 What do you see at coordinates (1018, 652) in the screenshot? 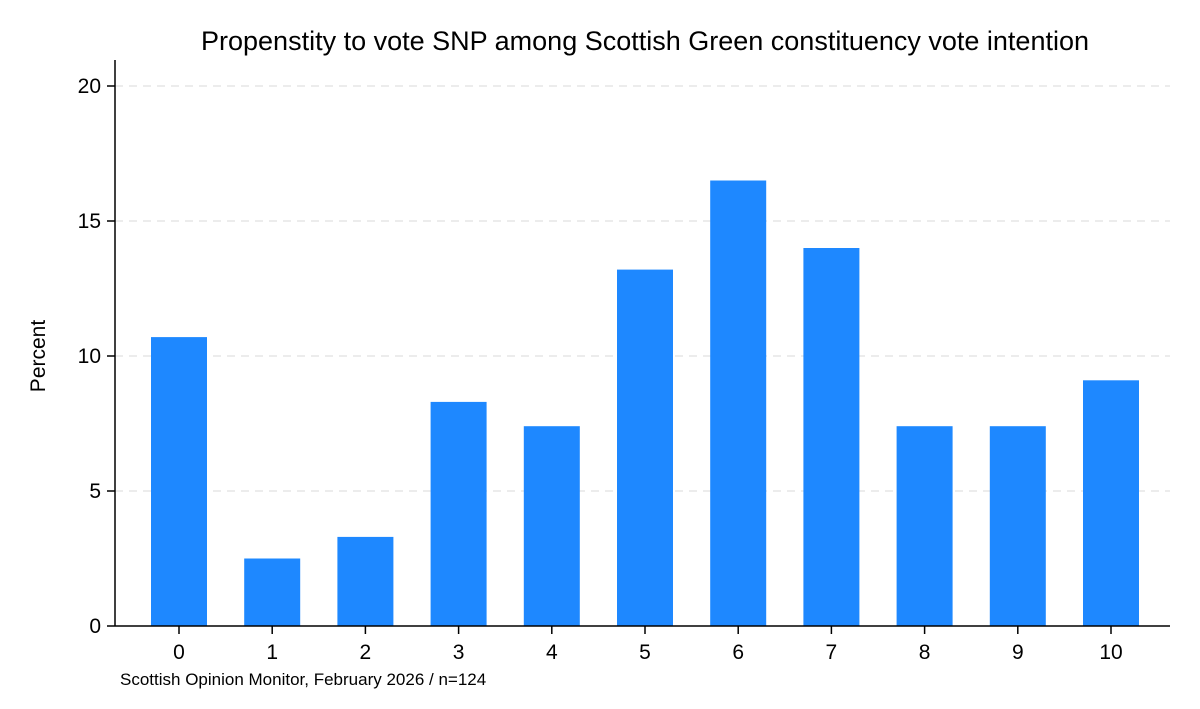
I see `x-tick-label: 9` at bounding box center [1018, 652].